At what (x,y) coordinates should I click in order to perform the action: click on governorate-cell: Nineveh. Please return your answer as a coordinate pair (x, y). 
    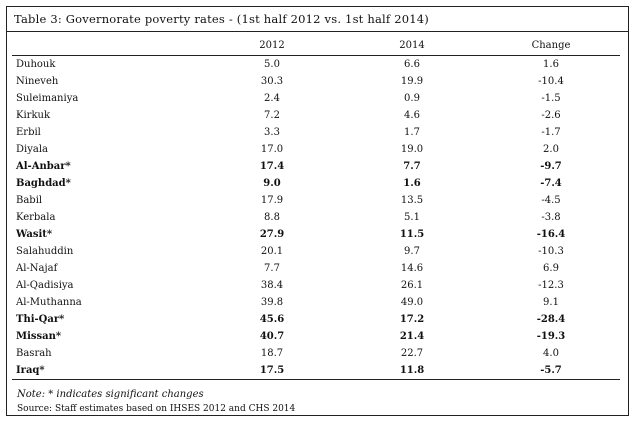
    Looking at the image, I should click on (37, 81).